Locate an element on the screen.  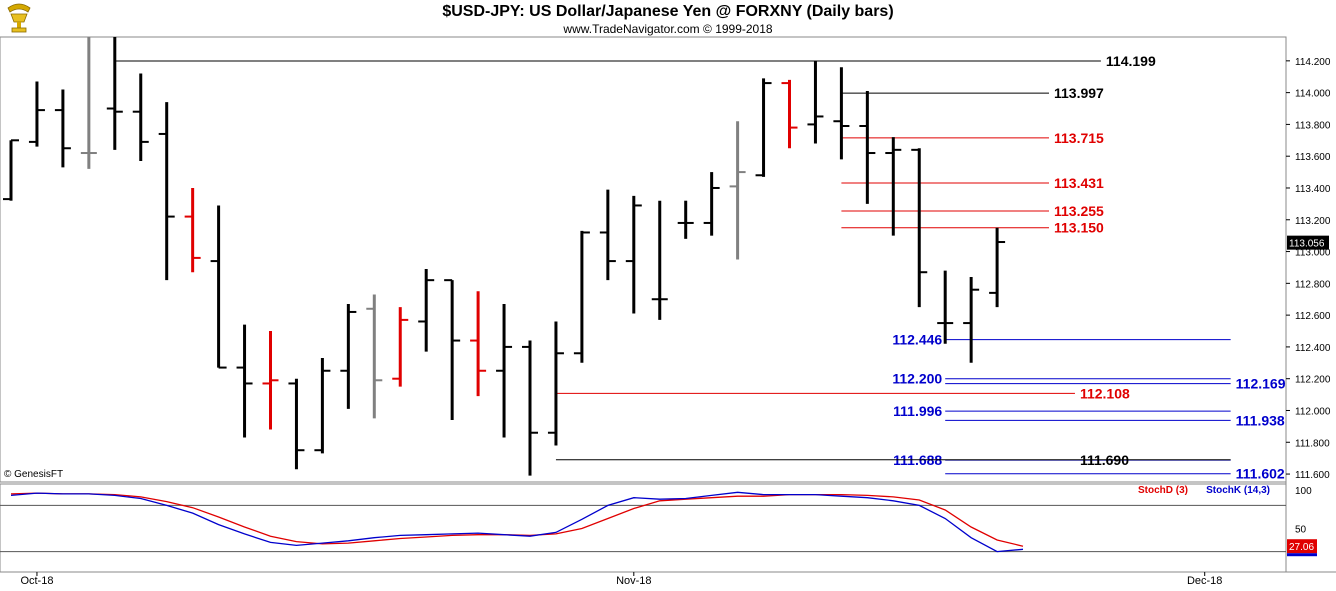
level-label: 113.255 is located at coordinates (1079, 211).